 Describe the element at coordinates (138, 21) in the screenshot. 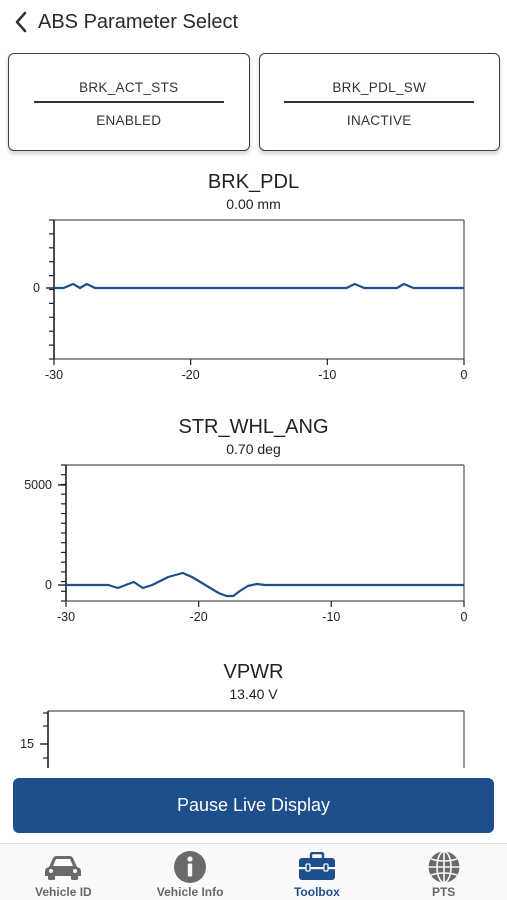

I see `page-title: ABS Parameter Select` at that location.